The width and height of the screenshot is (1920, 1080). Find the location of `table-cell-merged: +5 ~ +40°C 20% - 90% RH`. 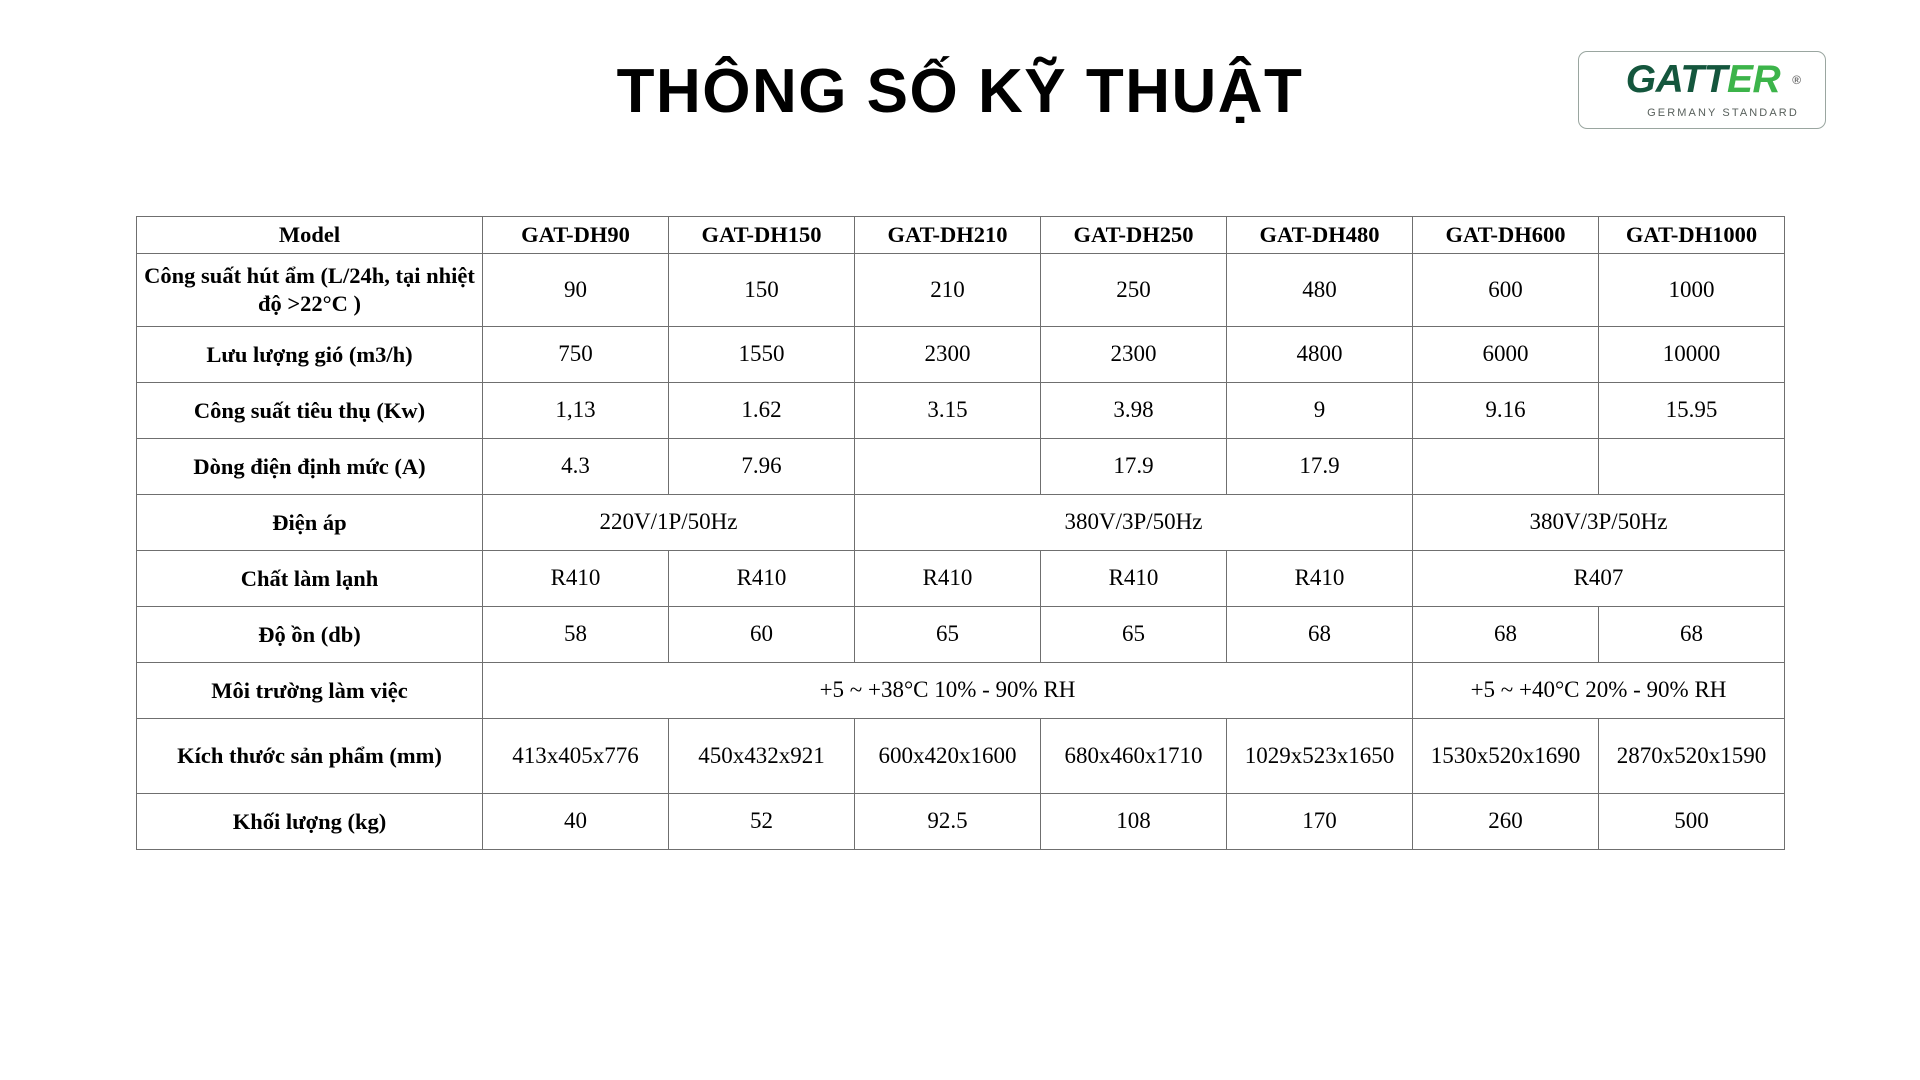

table-cell-merged: +5 ~ +40°C 20% - 90% RH is located at coordinates (1598, 691).